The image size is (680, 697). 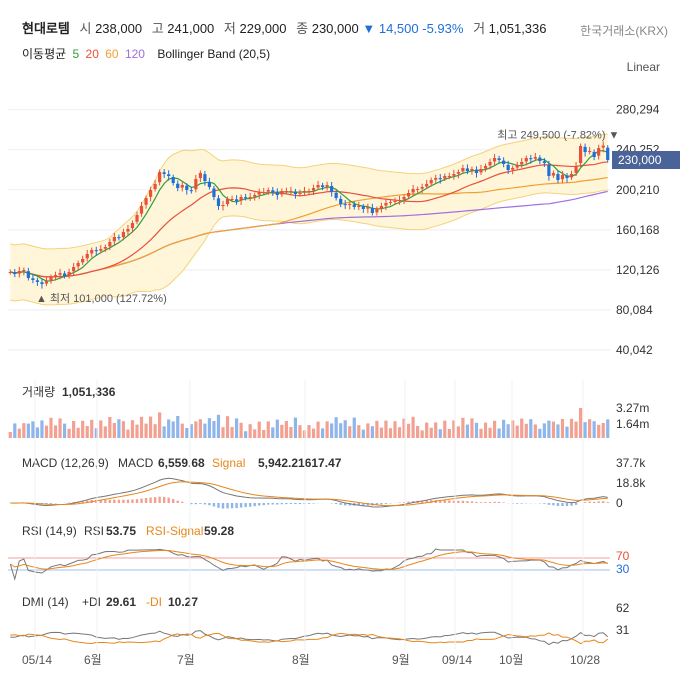 I want to click on ma-label: 이동평균, so click(x=44, y=54).